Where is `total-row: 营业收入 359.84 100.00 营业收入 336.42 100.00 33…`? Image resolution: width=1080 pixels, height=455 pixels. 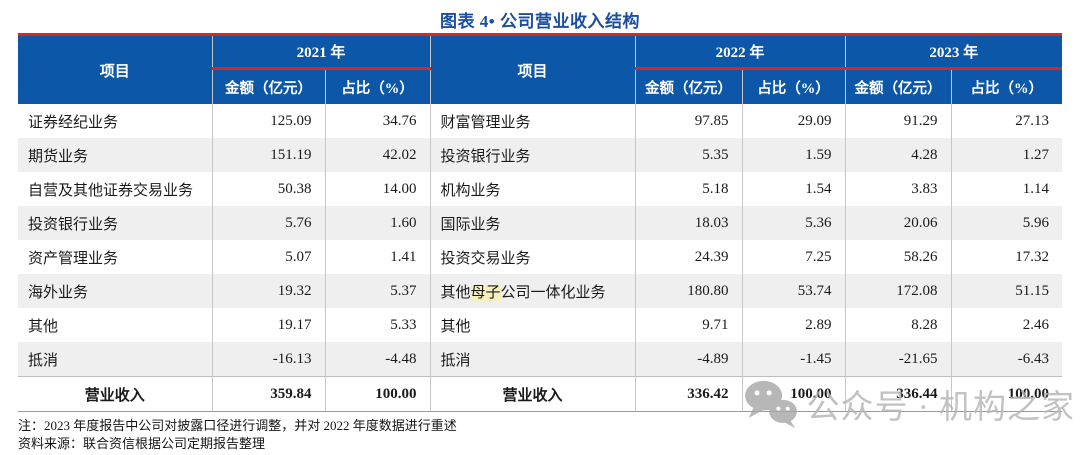 total-row: 营业收入 359.84 100.00 营业收入 336.42 100.00 33… is located at coordinates (540, 394).